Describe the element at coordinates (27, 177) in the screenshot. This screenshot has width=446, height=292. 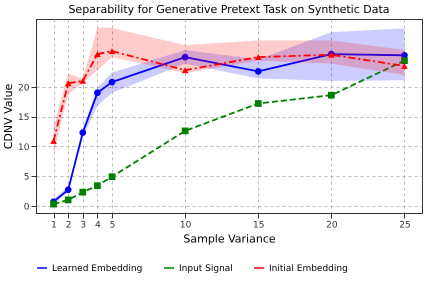
I see `y-tick-label: 5` at that location.